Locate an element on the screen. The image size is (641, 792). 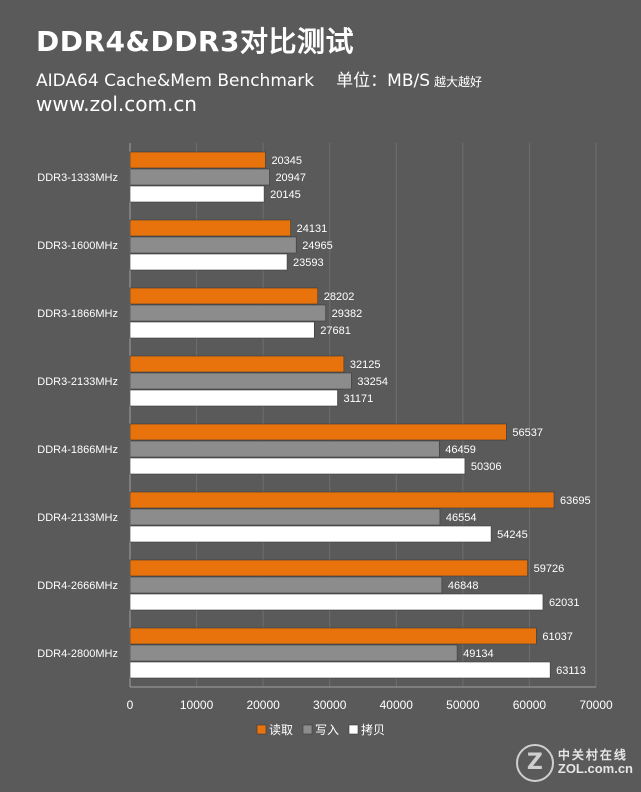
data-label: 46848 is located at coordinates (463, 586).